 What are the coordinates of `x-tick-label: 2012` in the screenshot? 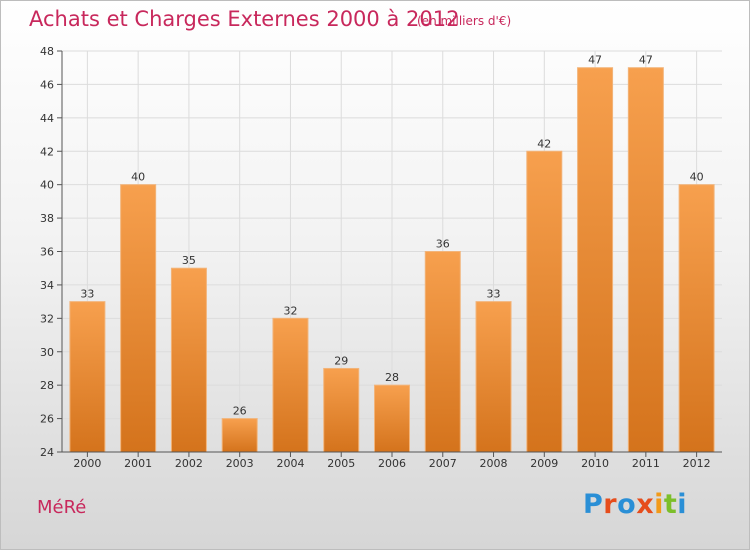 It's located at (697, 463).